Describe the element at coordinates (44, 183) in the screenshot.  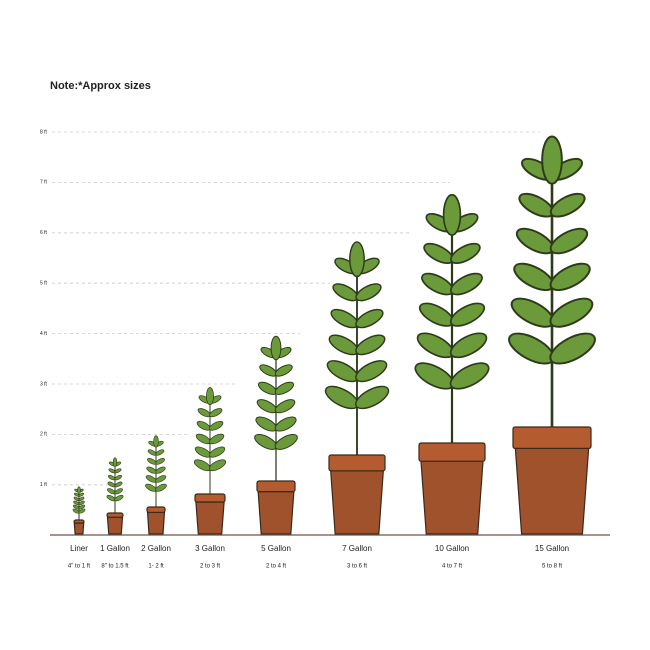
I see `axis-label: 7 ft` at that location.